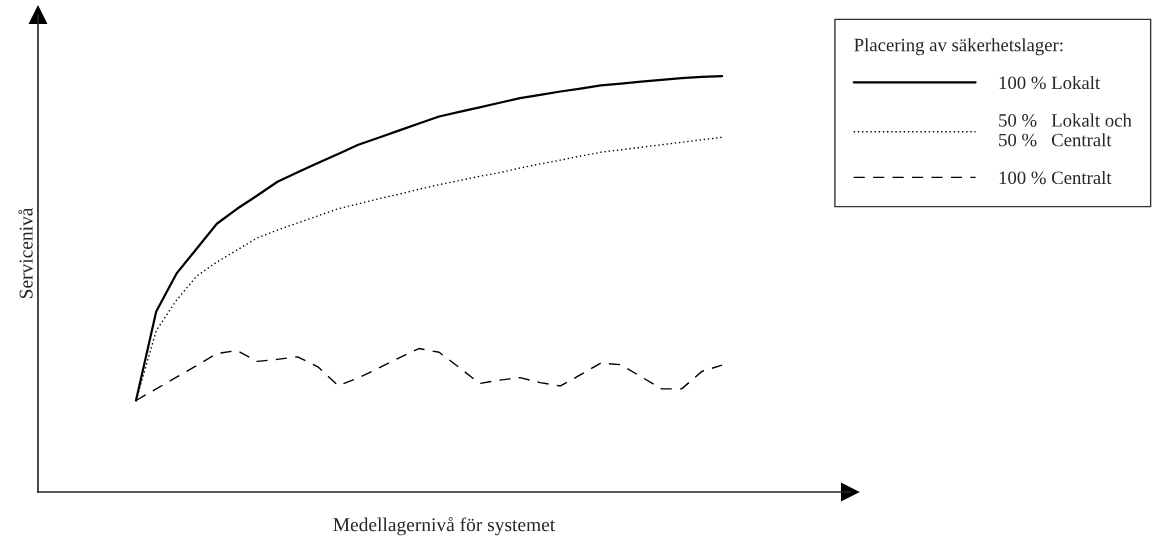  Describe the element at coordinates (1055, 177) in the screenshot. I see `text: 100 % Centralt` at that location.